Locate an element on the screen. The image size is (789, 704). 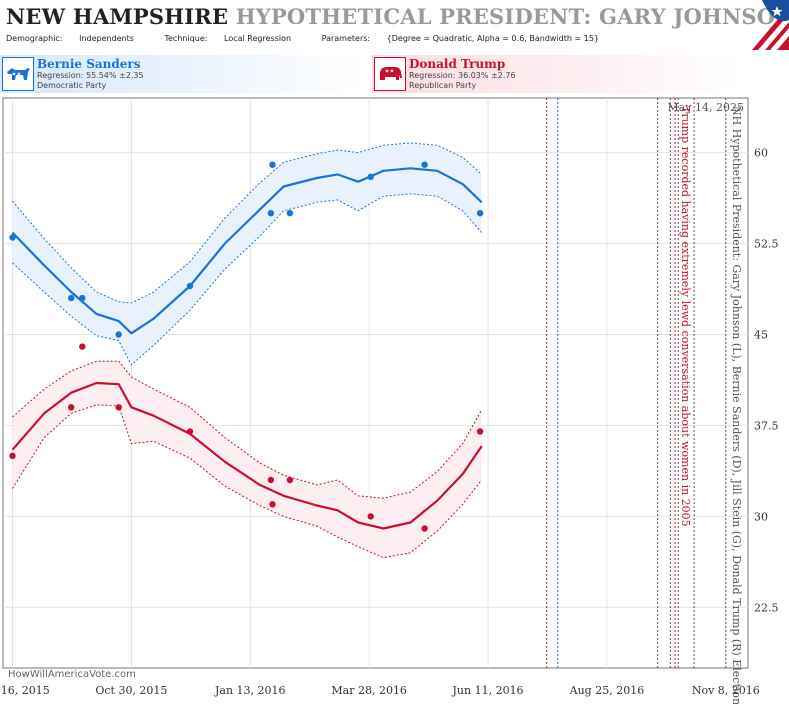
x-tick-label: Jun 11, 2016 is located at coordinates (488, 690).